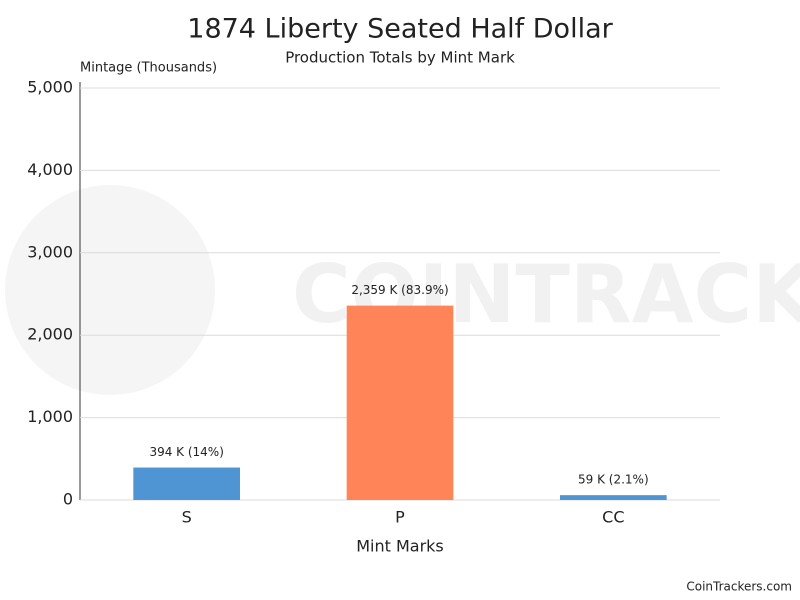  What do you see at coordinates (148, 68) in the screenshot?
I see `y-axis-label: Mintage (Thousands)` at bounding box center [148, 68].